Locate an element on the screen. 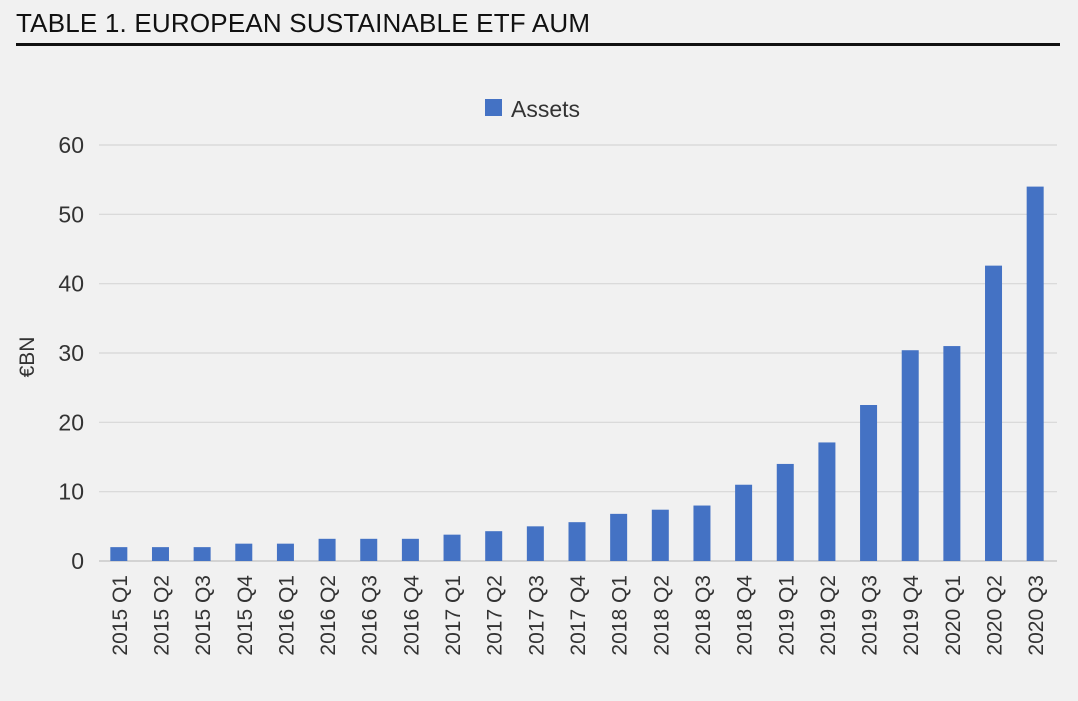 The width and height of the screenshot is (1078, 701). y-axis-label: €BN is located at coordinates (27, 357).